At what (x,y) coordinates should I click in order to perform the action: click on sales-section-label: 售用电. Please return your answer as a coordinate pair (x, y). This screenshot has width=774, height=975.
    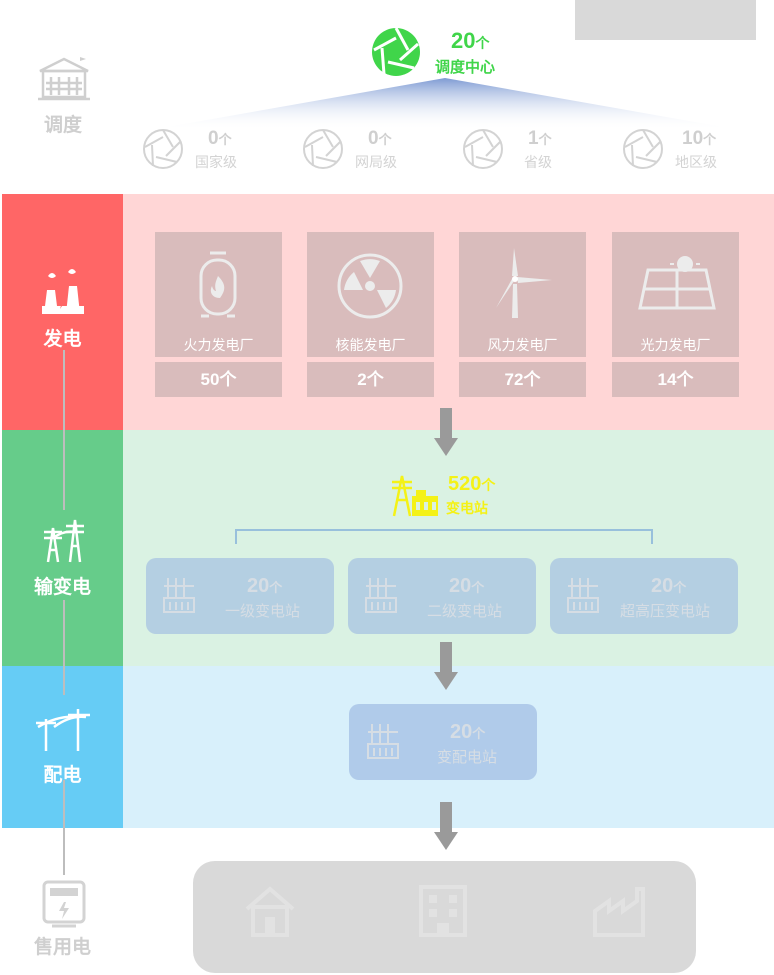
    Looking at the image, I should click on (62, 947).